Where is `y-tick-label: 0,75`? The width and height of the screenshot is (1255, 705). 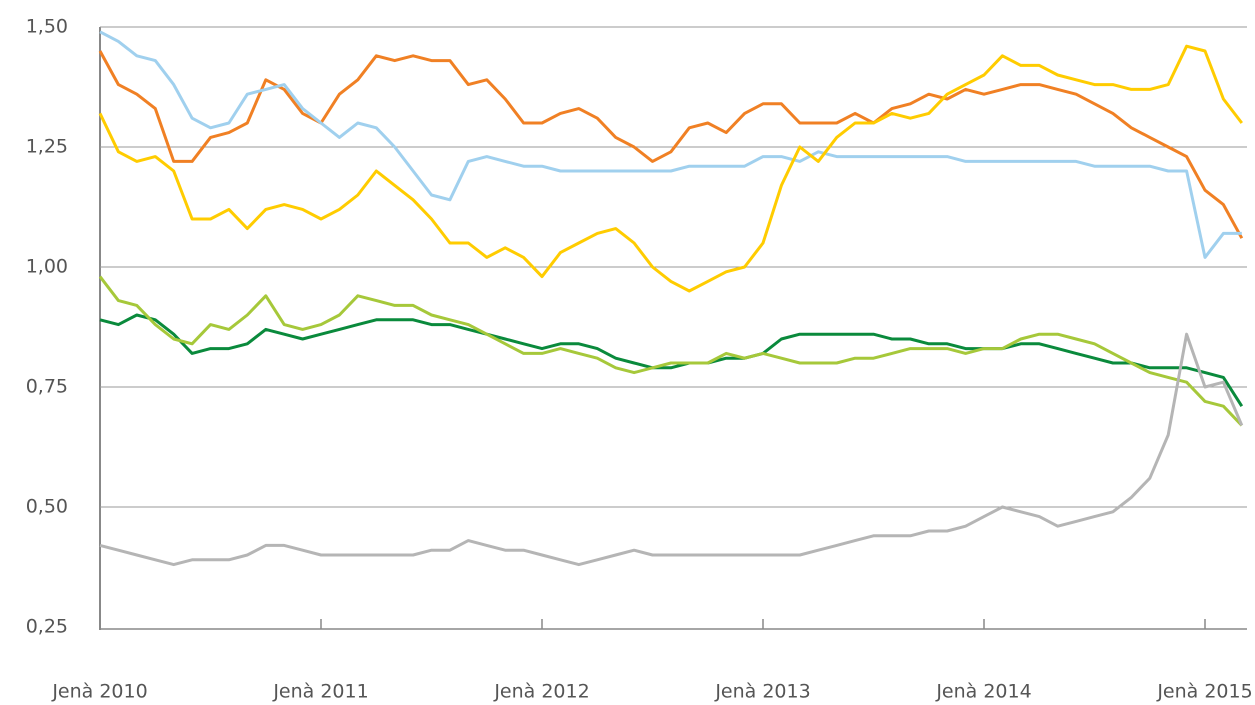 y-tick-label: 0,75 is located at coordinates (47, 387).